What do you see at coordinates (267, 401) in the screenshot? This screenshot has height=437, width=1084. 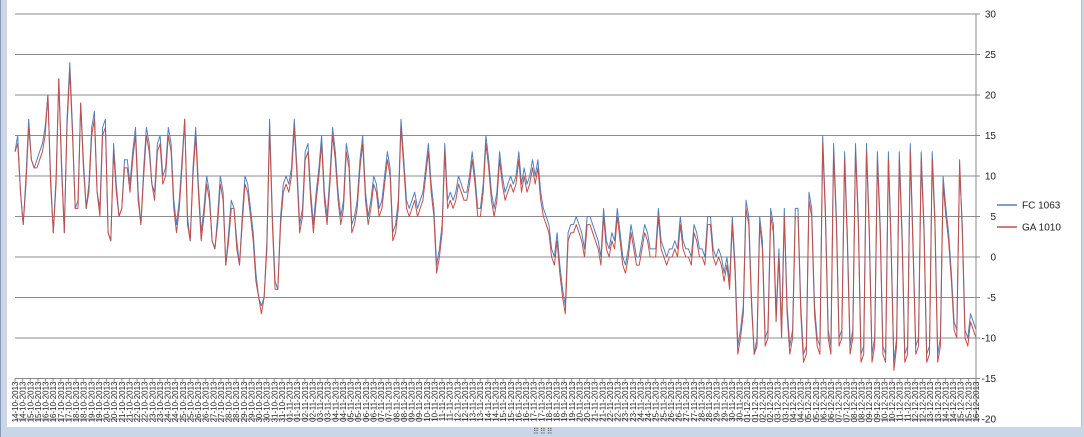 I see `x-tick-label: 30-10-2013` at bounding box center [267, 401].